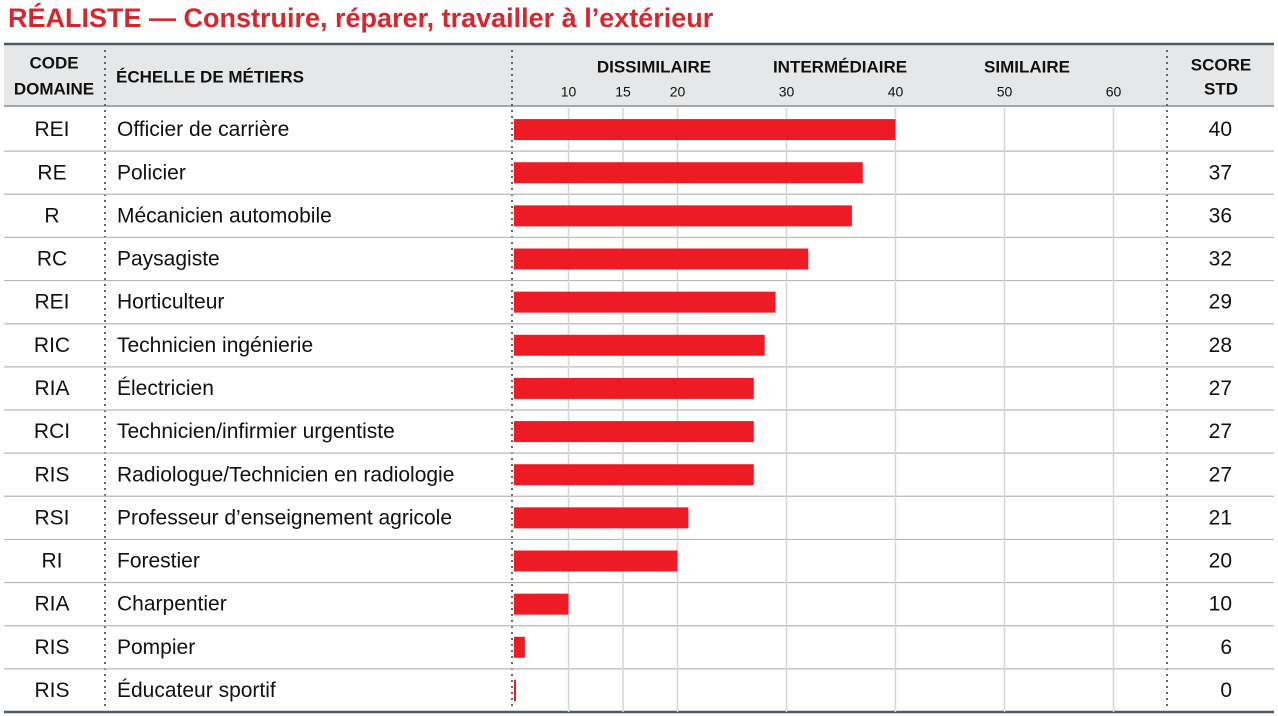  I want to click on header-jobs: ÉCHELLE DE MÉTIERS, so click(210, 76).